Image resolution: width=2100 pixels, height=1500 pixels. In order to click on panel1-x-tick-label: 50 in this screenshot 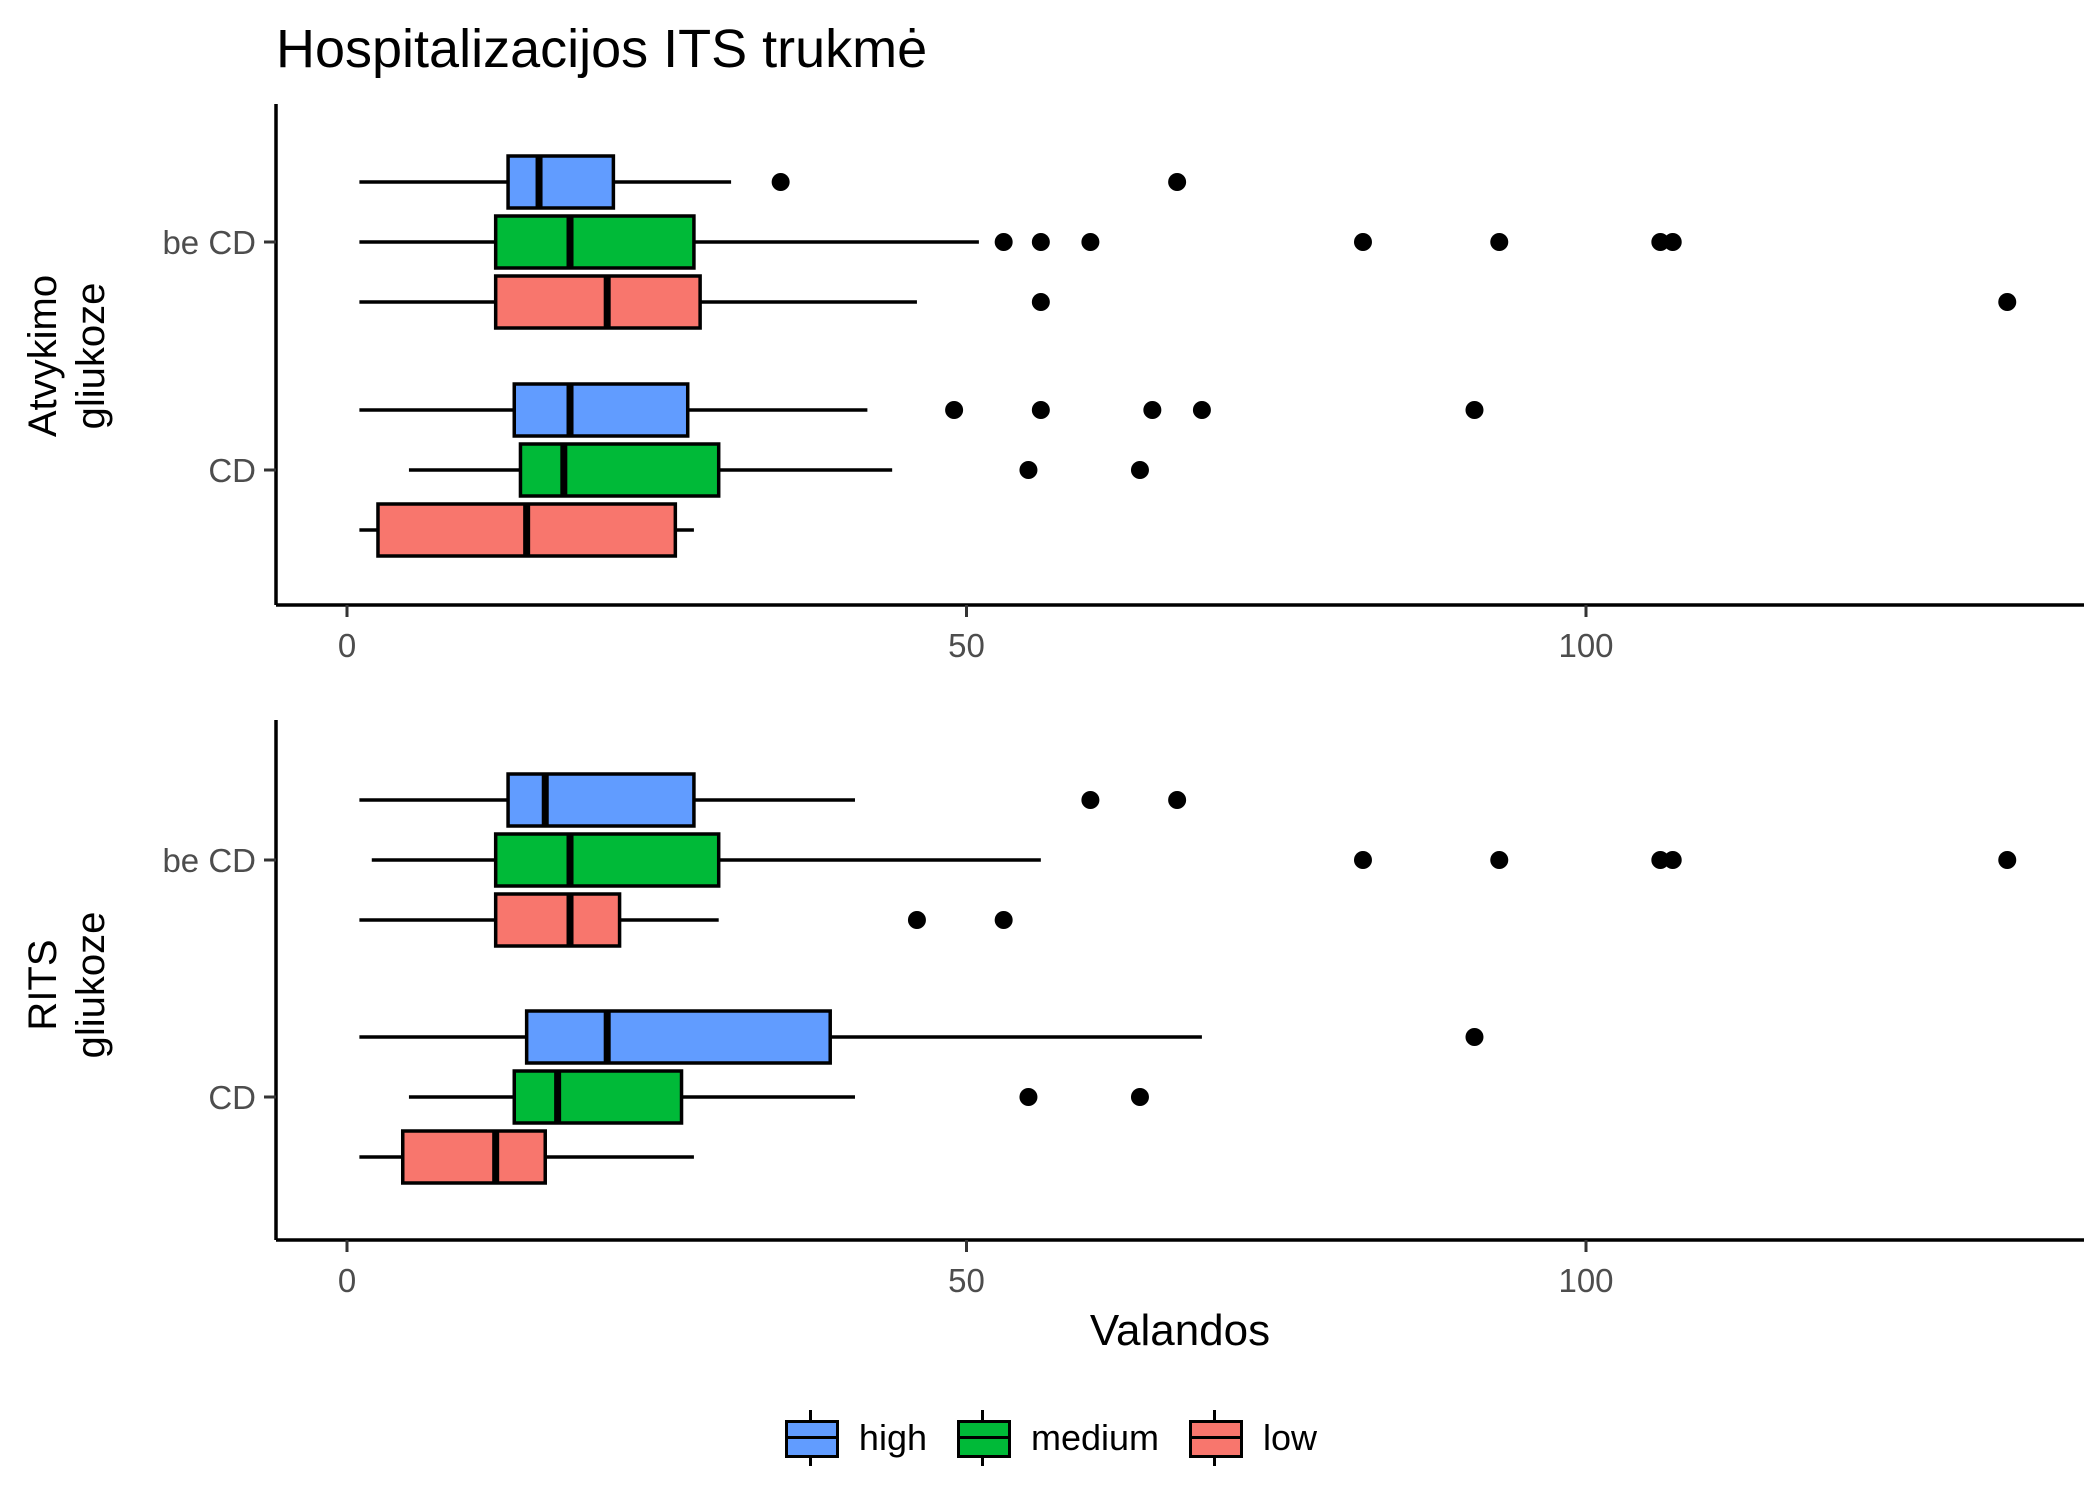, I will do `click(966, 645)`.